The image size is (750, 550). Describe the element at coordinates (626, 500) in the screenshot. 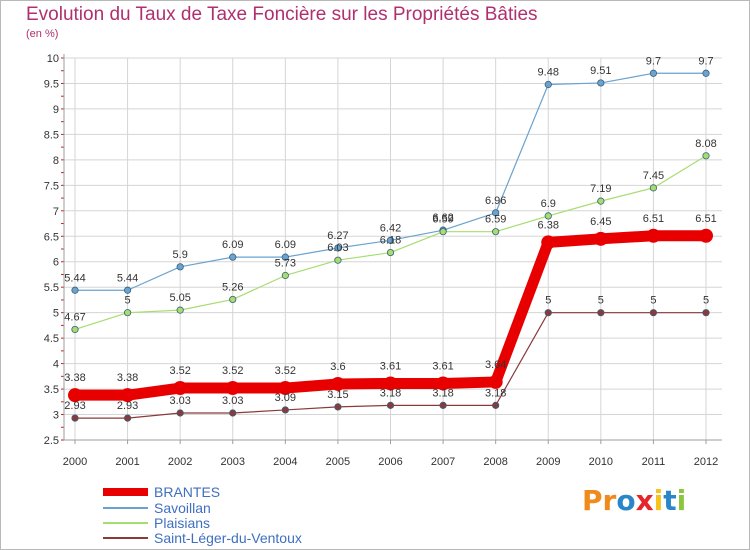

I see `logo-letter: o` at that location.